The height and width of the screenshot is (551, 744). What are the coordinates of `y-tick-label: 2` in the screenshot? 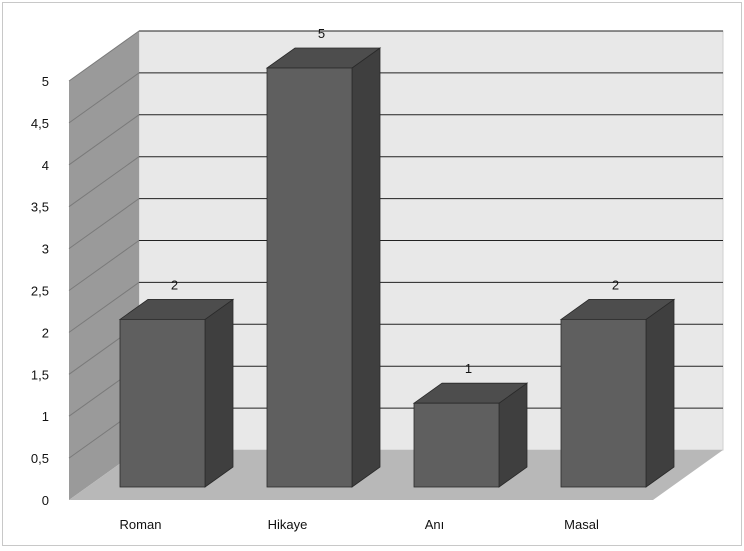 It's located at (45, 332).